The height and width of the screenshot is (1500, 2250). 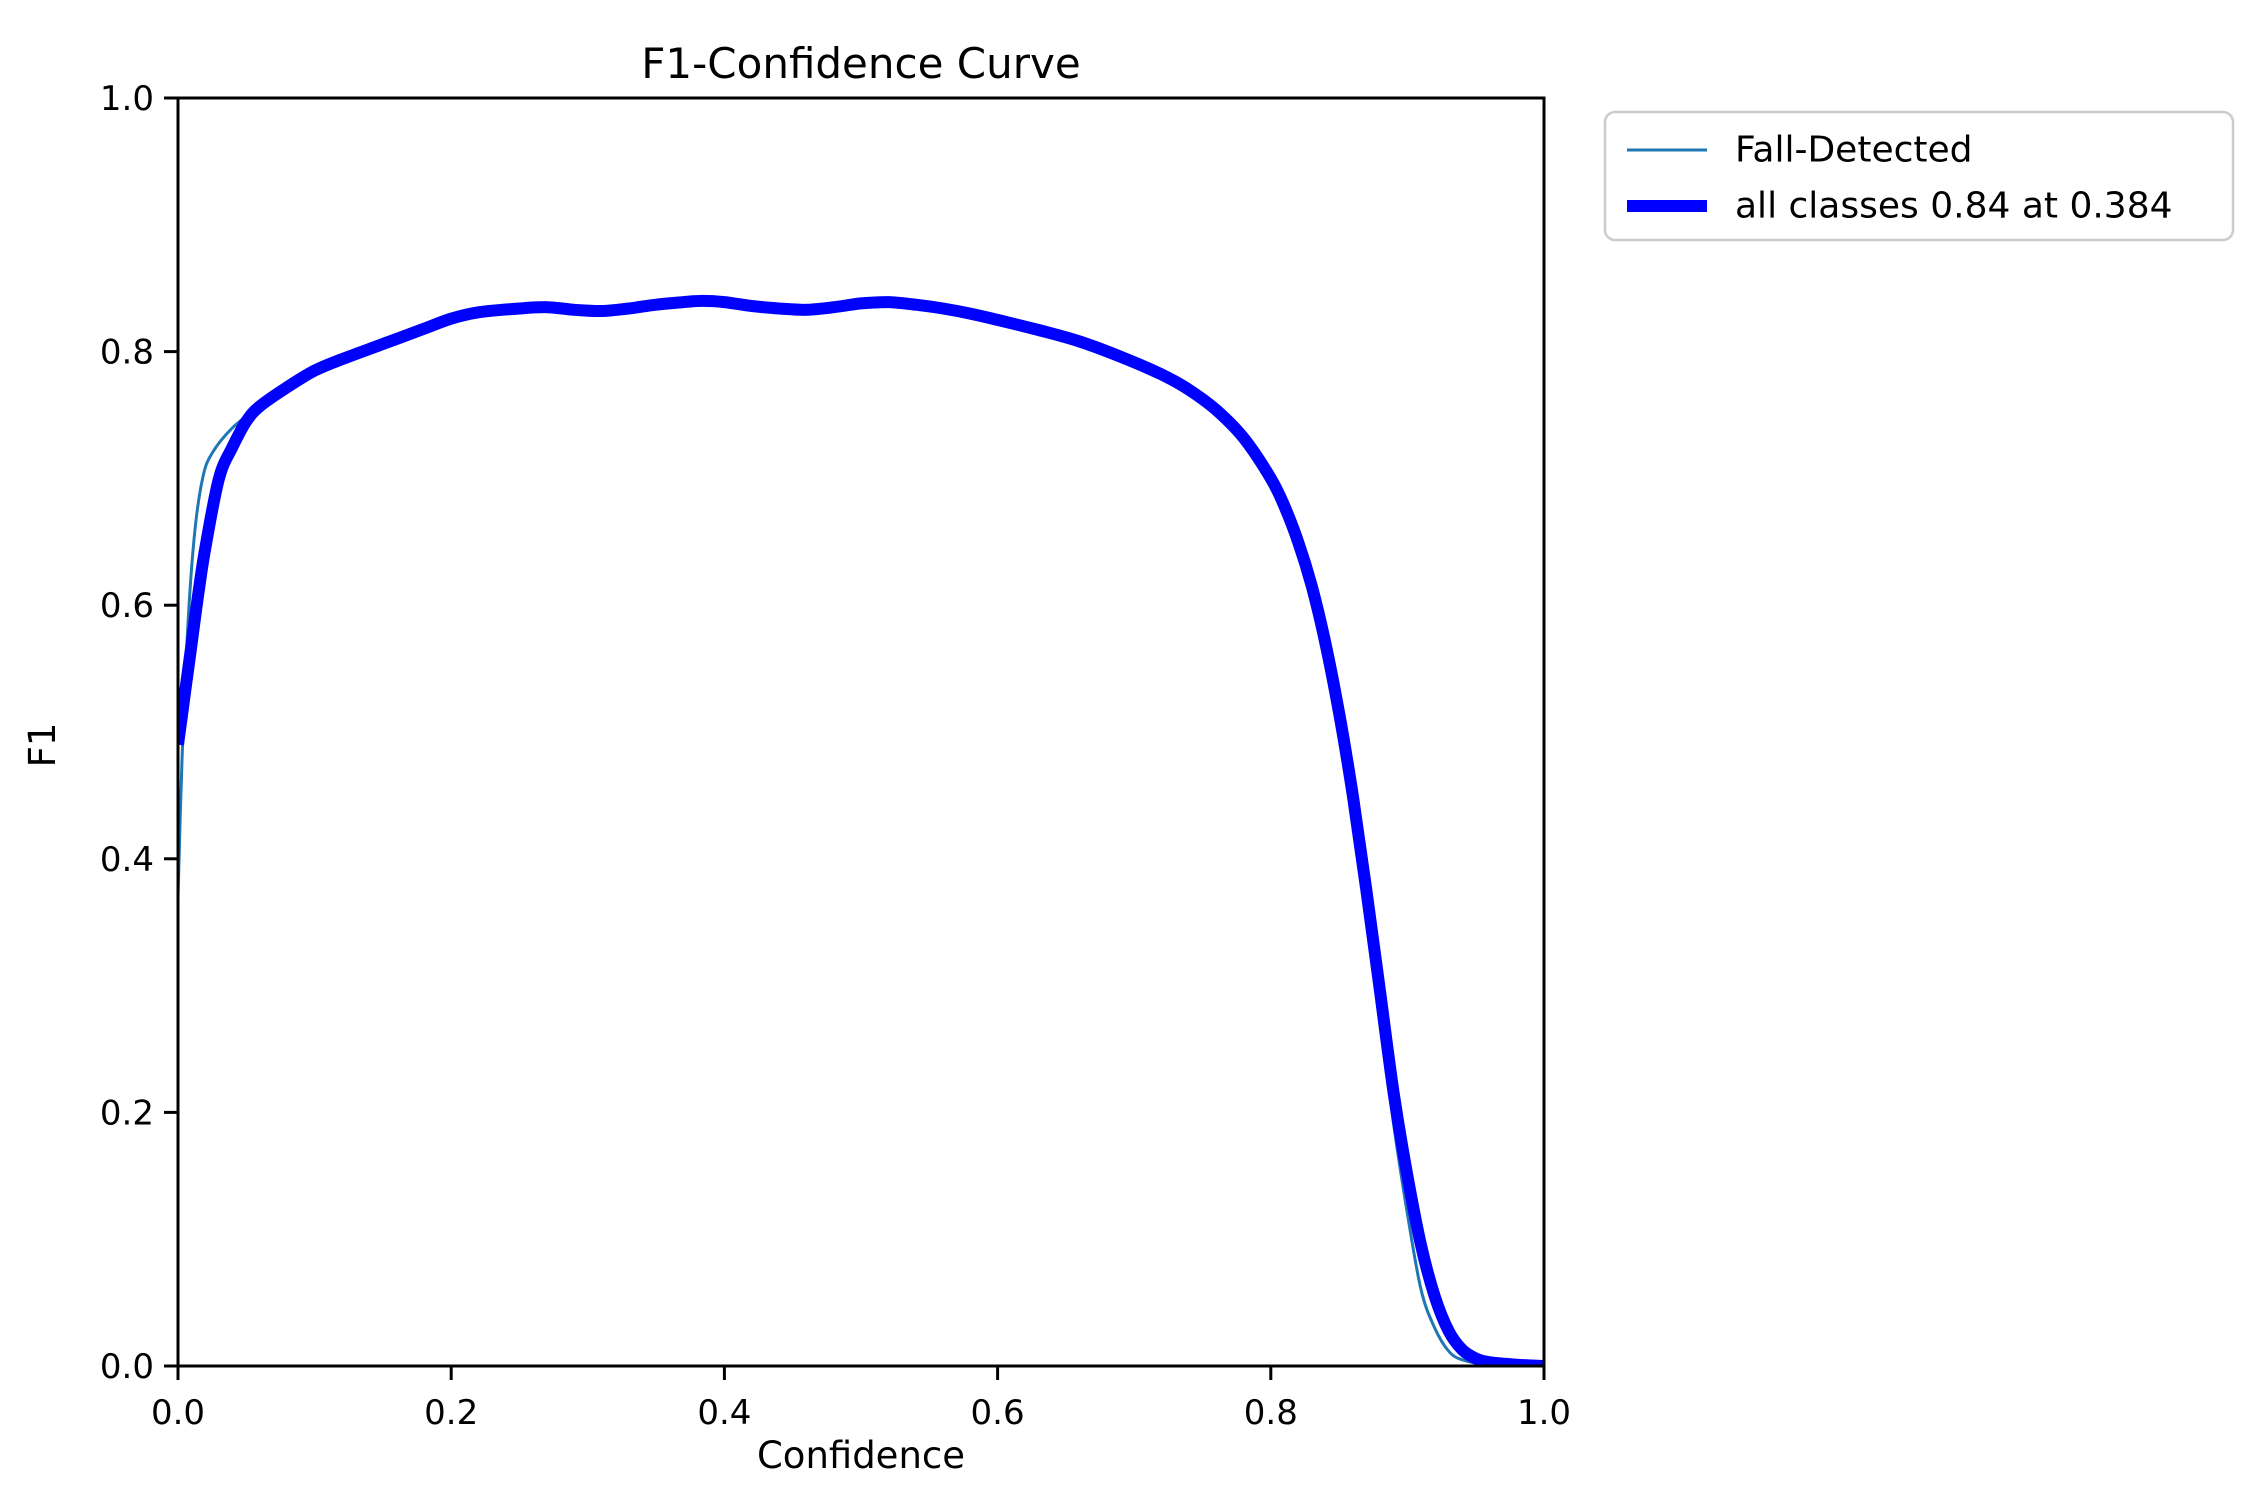 I want to click on y-axis-label: F1, so click(x=42, y=745).